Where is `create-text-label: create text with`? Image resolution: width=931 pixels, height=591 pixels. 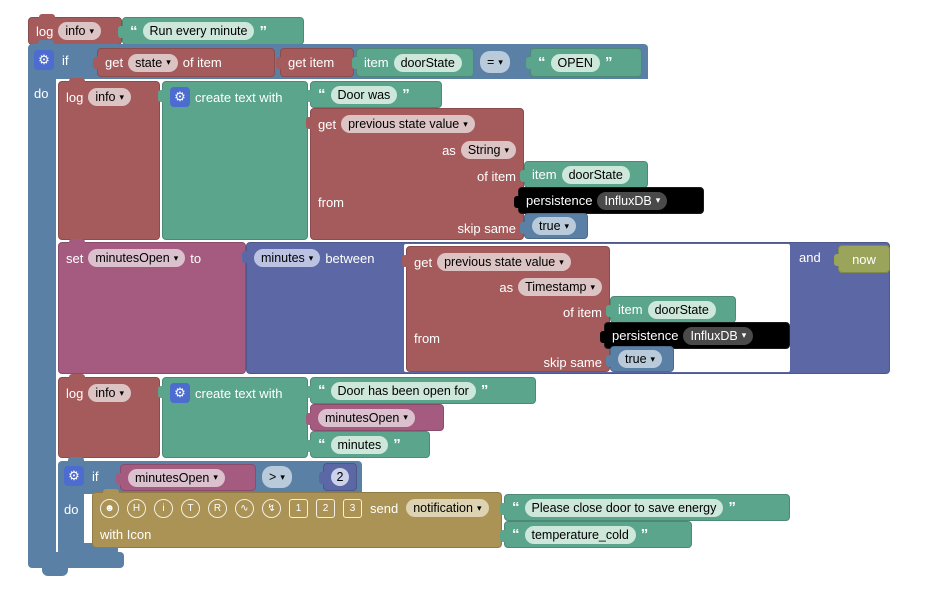 create-text-label: create text with is located at coordinates (239, 97).